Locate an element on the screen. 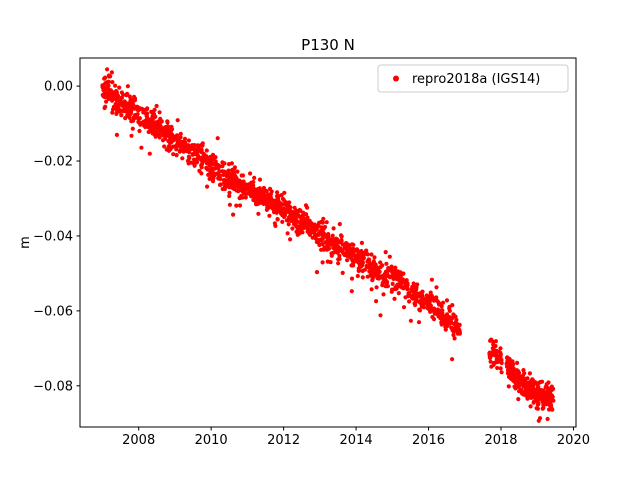 The width and height of the screenshot is (640, 485). x-axis-ticks: 2008 2010 2012 2014 2016 2018 2020 is located at coordinates (356, 437).